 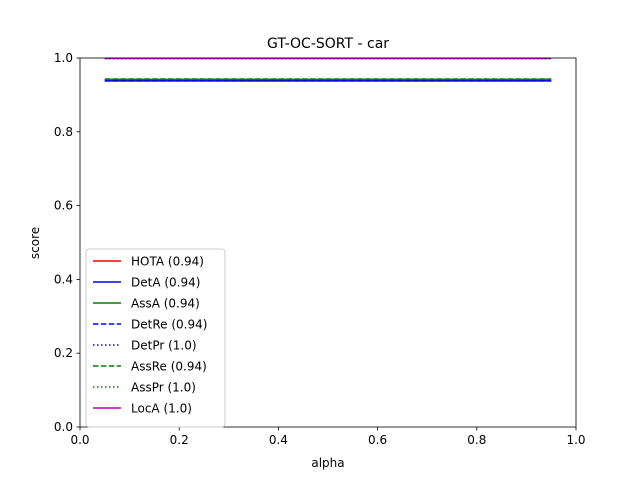 I want to click on chart-title: GT-OC-SORT - car, so click(x=328, y=44).